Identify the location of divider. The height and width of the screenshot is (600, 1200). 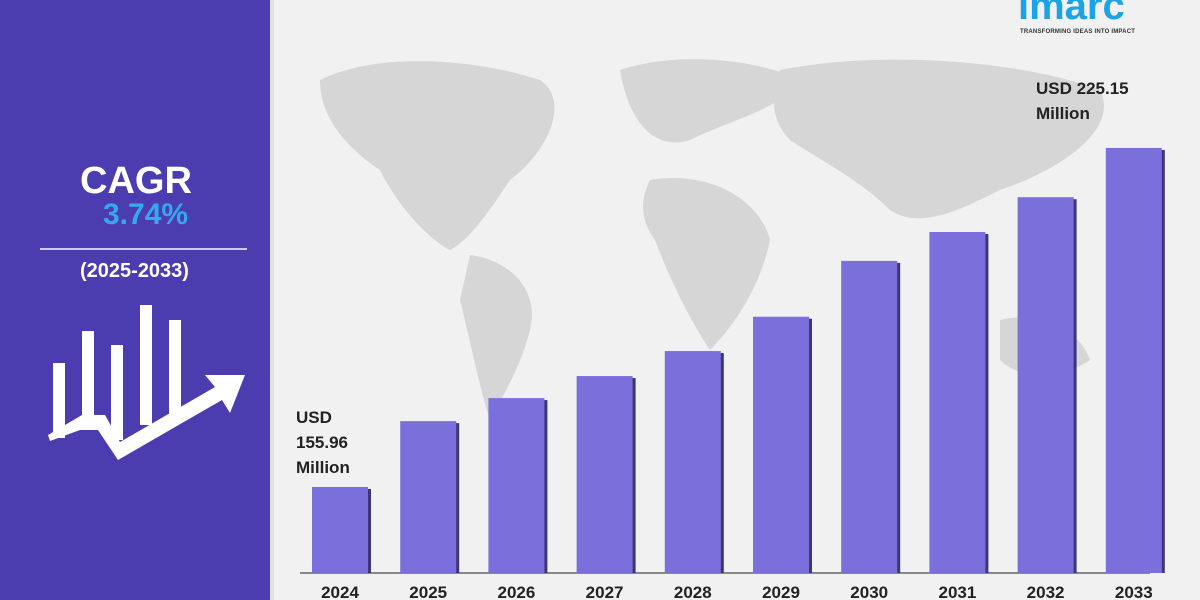
(143, 249).